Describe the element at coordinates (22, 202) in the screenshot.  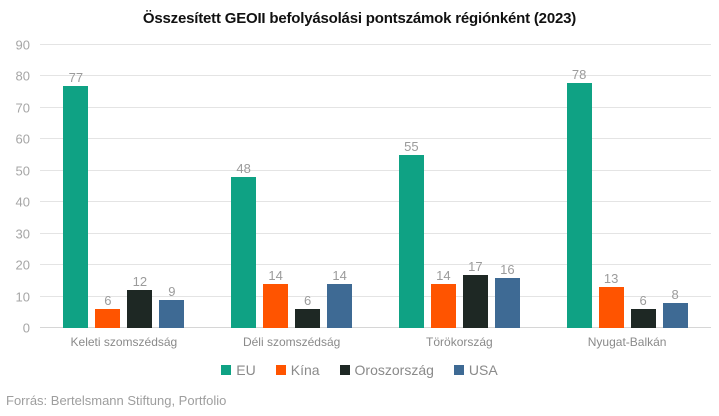
I see `y-tick-label-40: 40` at that location.